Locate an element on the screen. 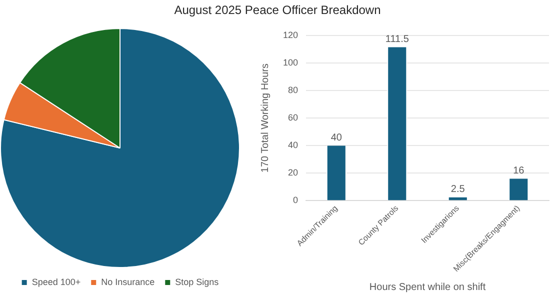  y-axis-title: 170 Total Working Hours is located at coordinates (265, 118).